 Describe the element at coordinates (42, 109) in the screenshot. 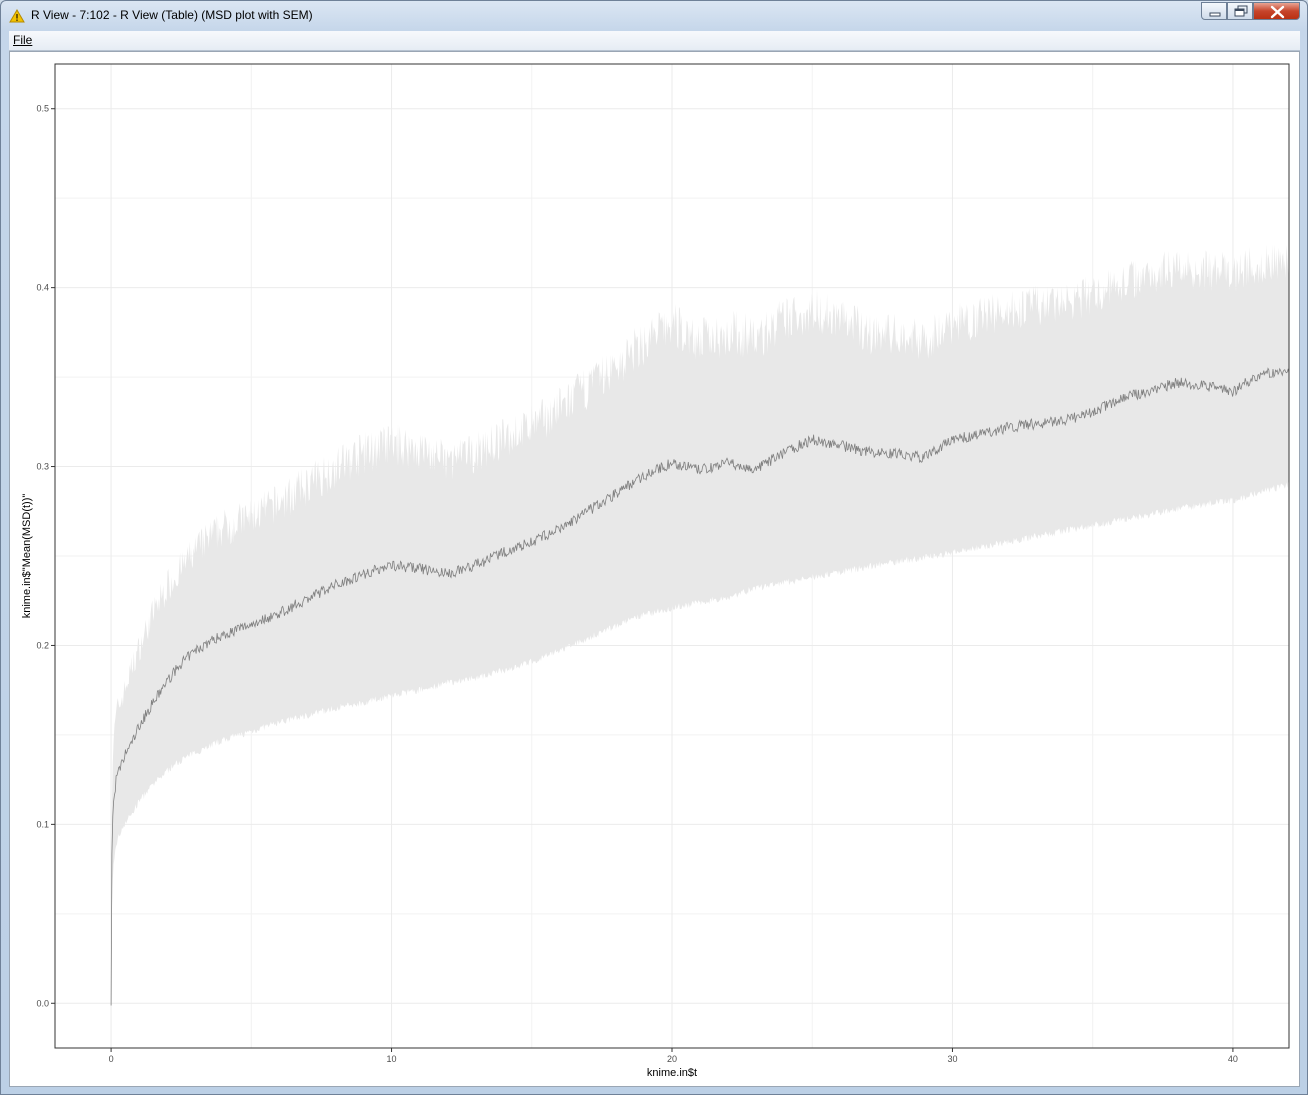

I see `y-tick-label: 0.5` at that location.